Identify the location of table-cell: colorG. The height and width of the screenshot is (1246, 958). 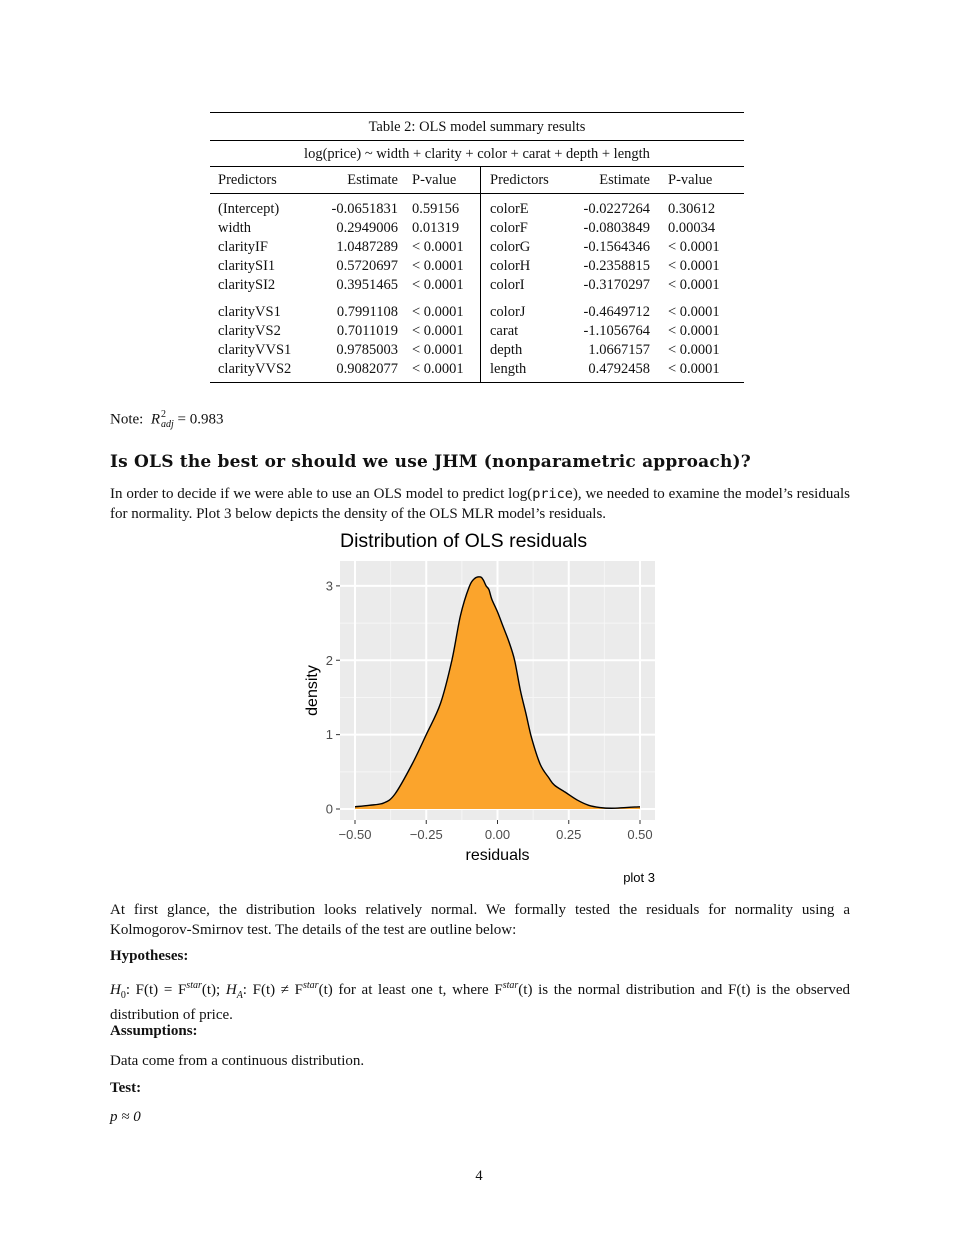
(526, 247).